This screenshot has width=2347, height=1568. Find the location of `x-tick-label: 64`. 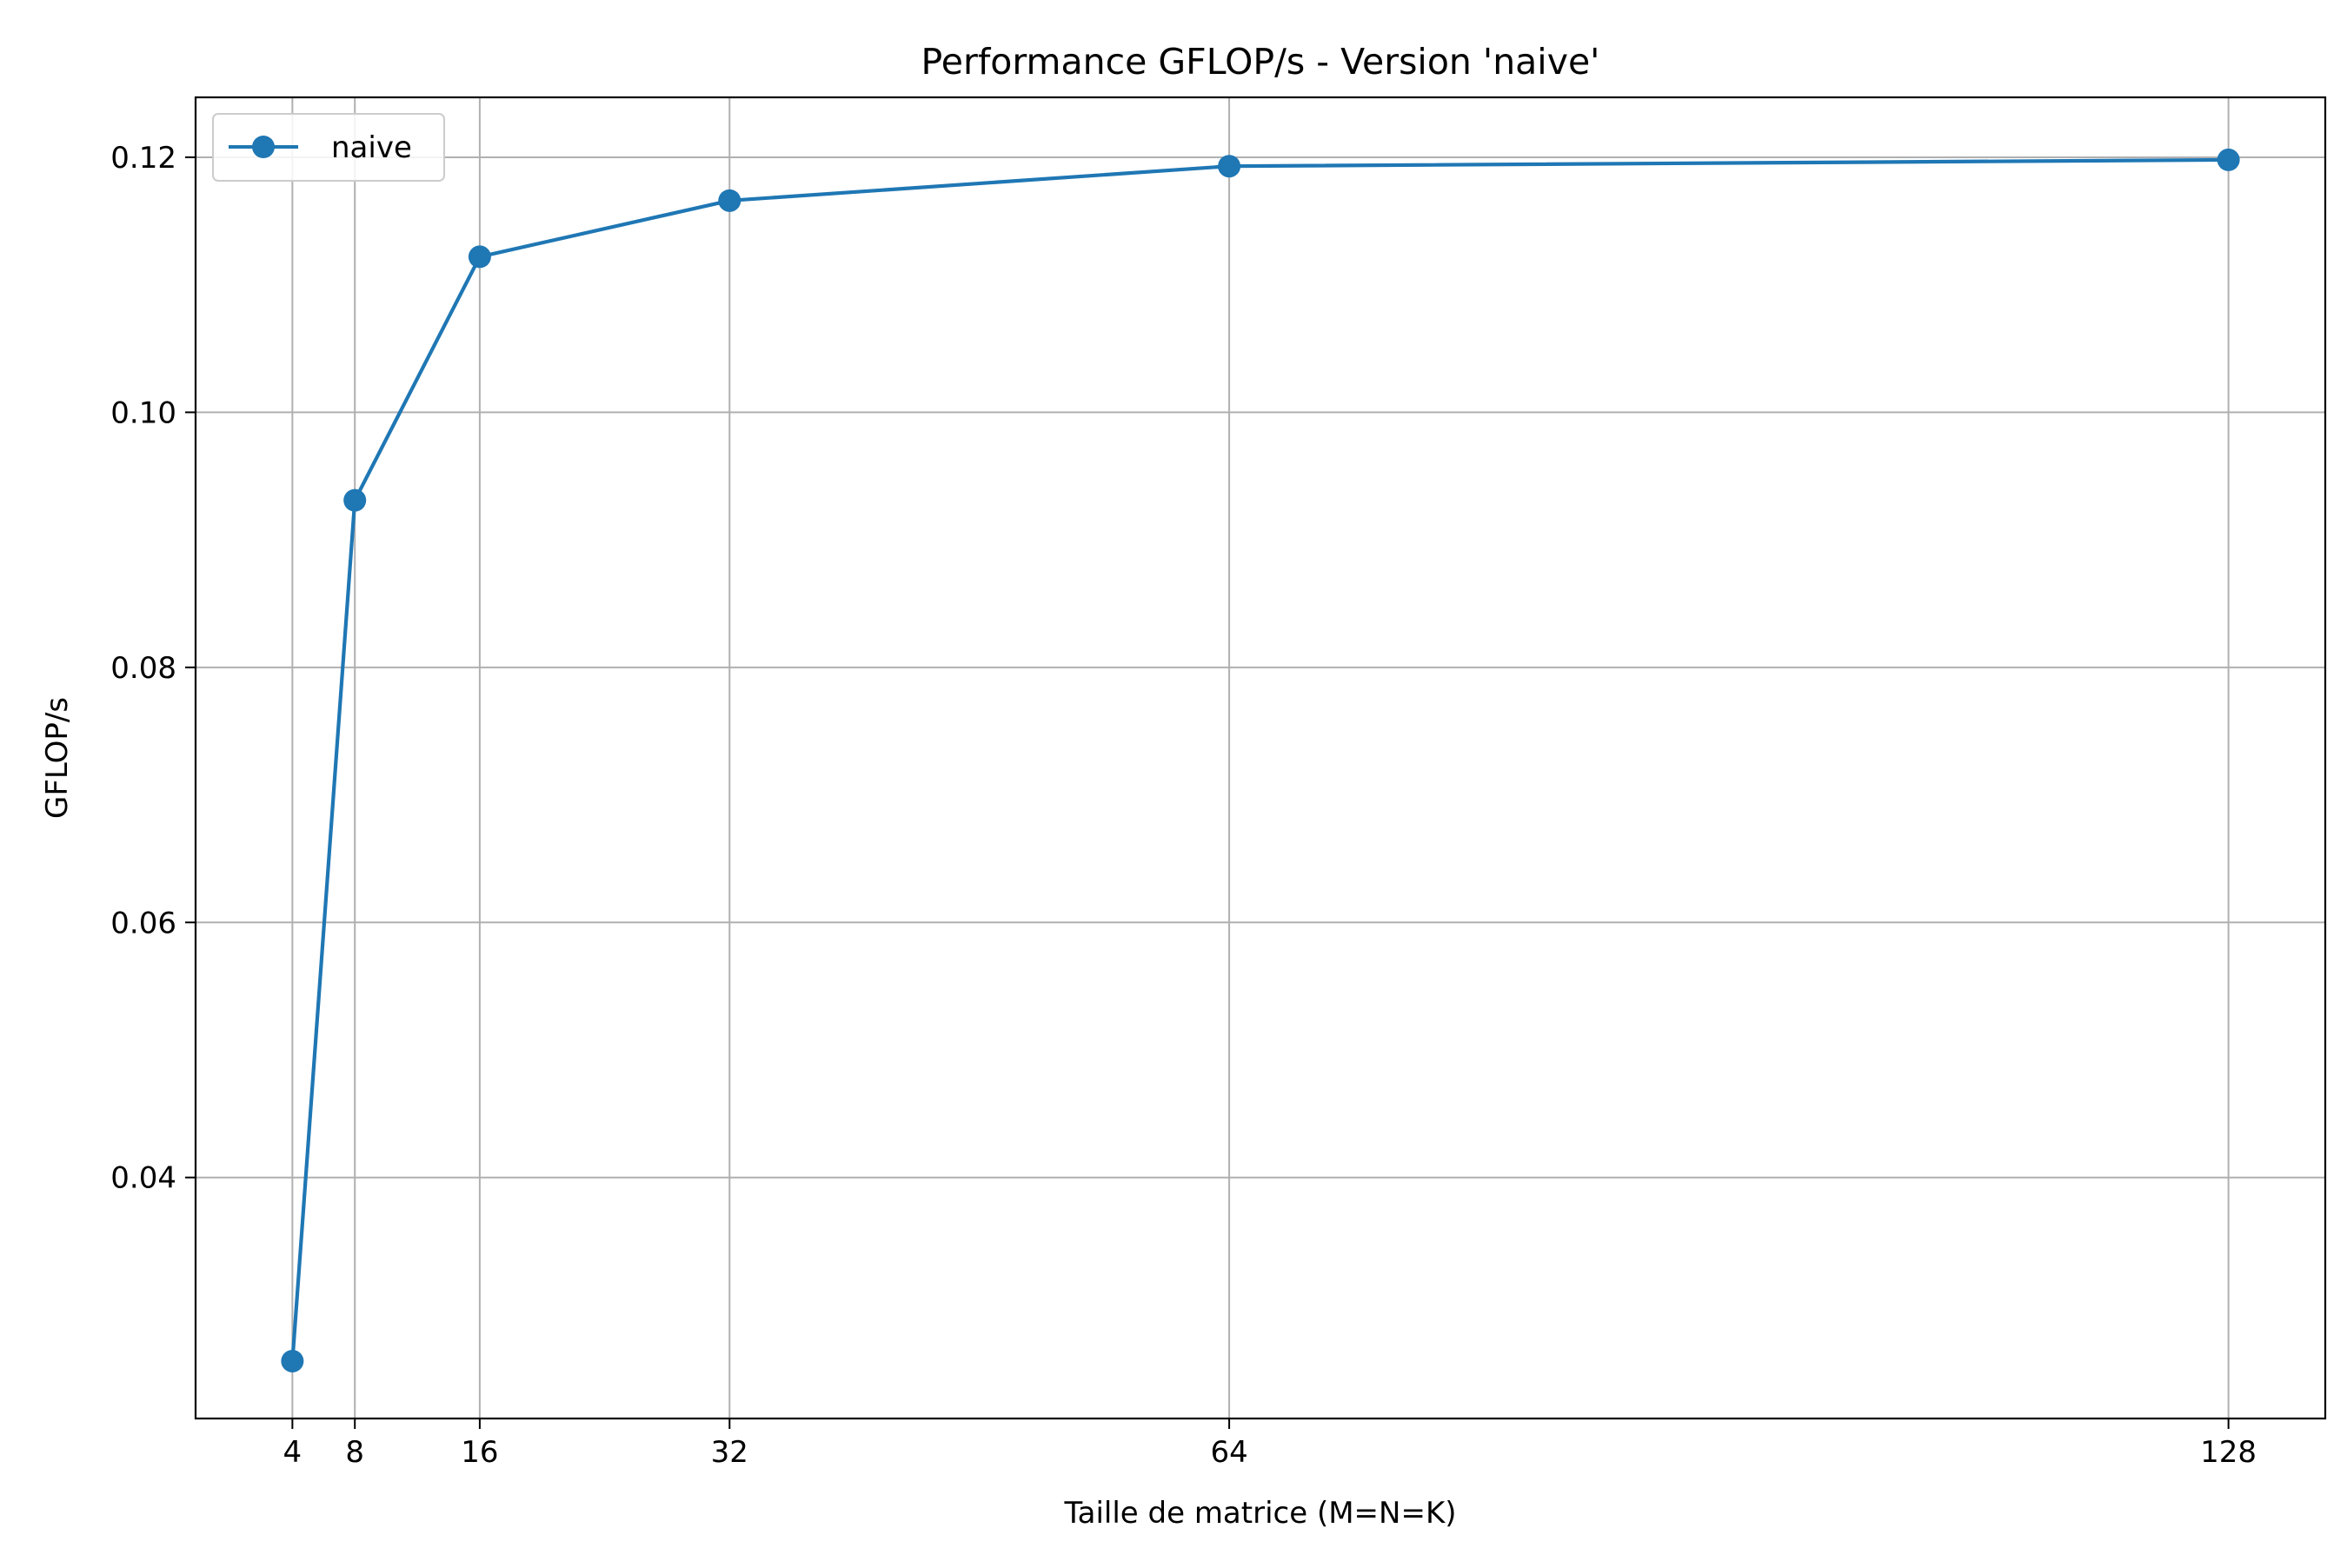

x-tick-label: 64 is located at coordinates (1228, 1452).